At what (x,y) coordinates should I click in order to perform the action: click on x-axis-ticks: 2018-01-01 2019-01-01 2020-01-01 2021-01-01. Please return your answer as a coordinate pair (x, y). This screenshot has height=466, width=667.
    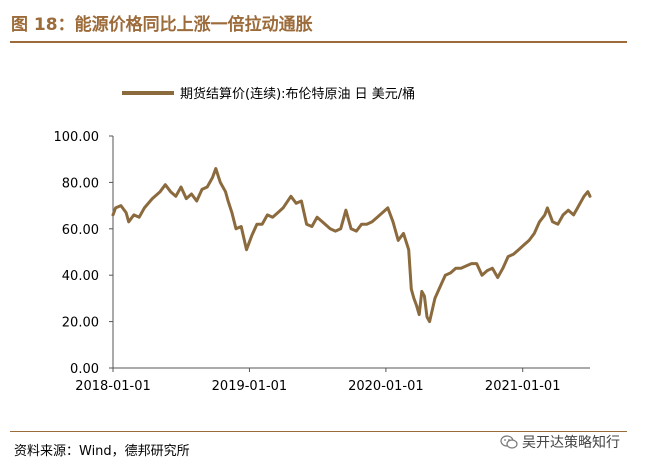
    Looking at the image, I should click on (317, 381).